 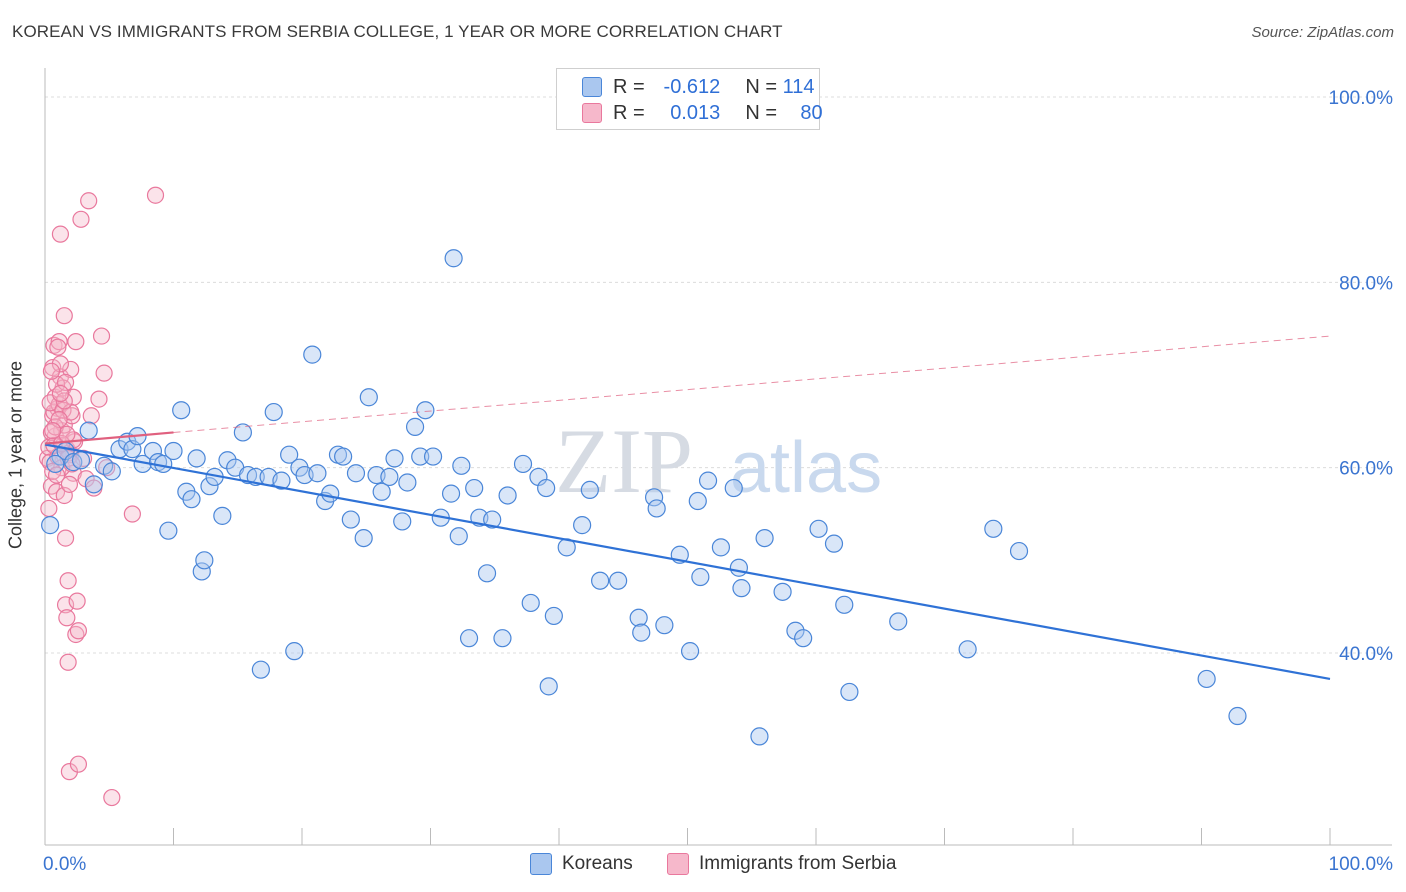 What do you see at coordinates (1361, 98) in the screenshot?
I see `y-tick-label: 100.0%` at bounding box center [1361, 98].